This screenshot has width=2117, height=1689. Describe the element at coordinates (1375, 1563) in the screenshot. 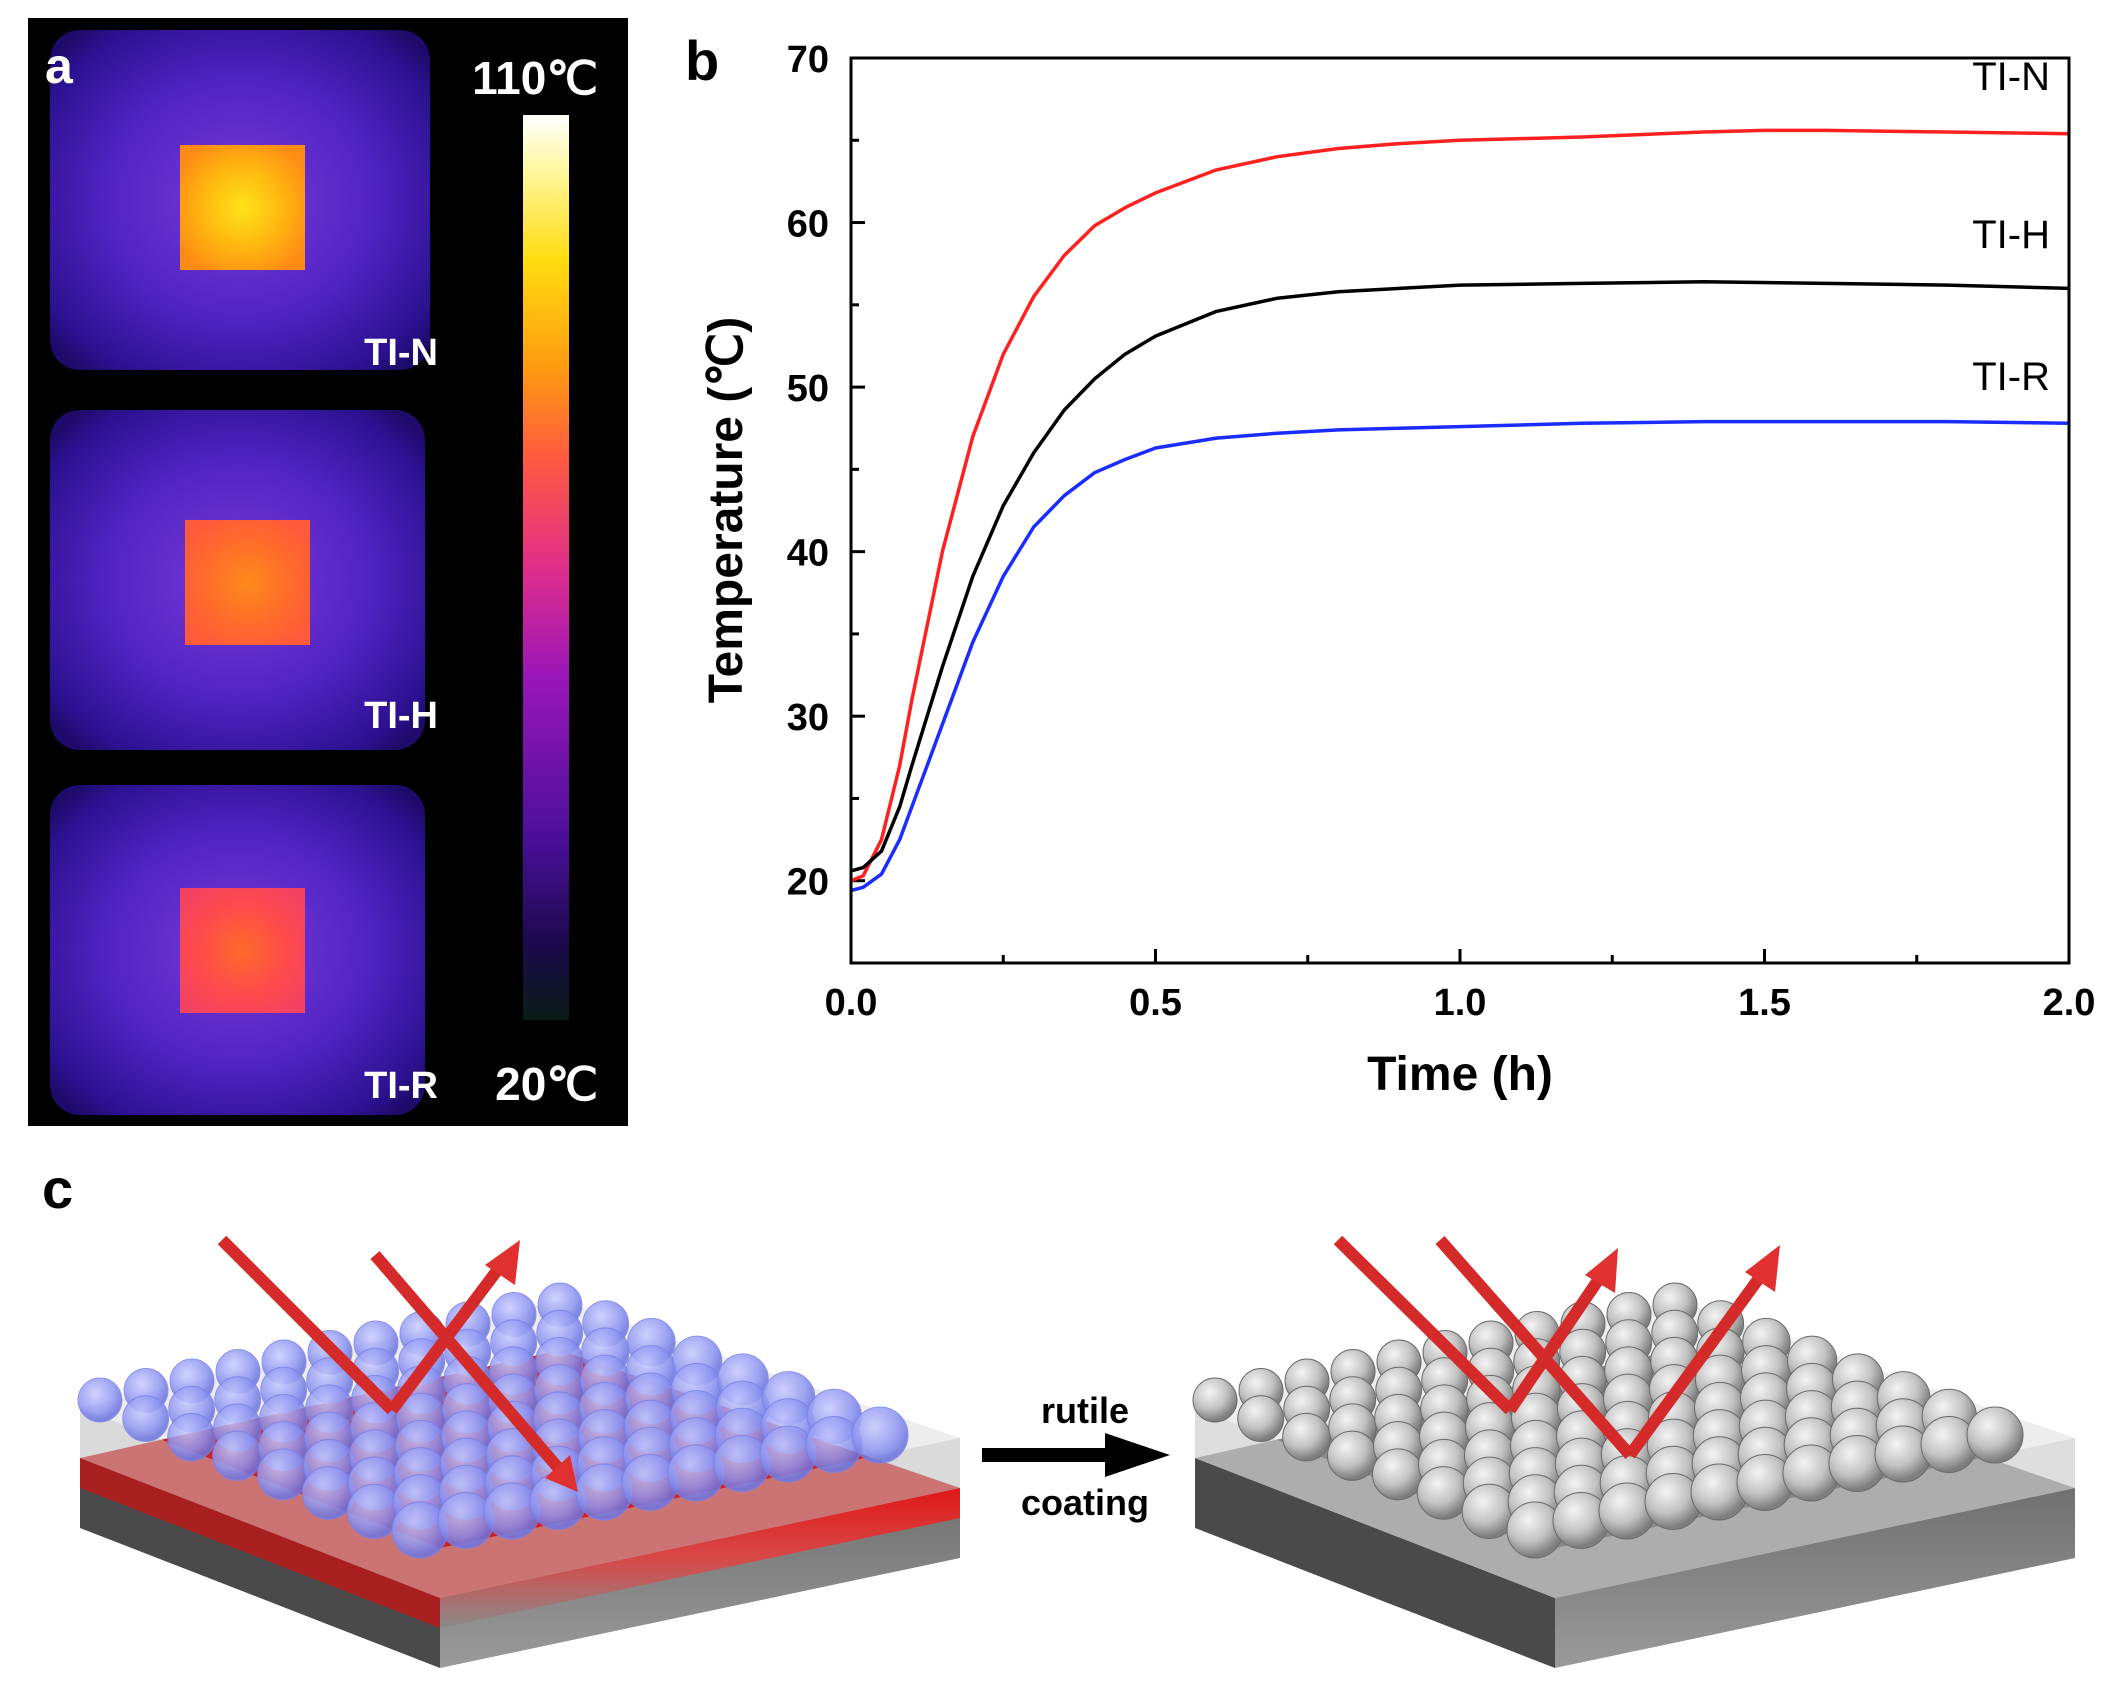

I see `slab-left-side` at that location.